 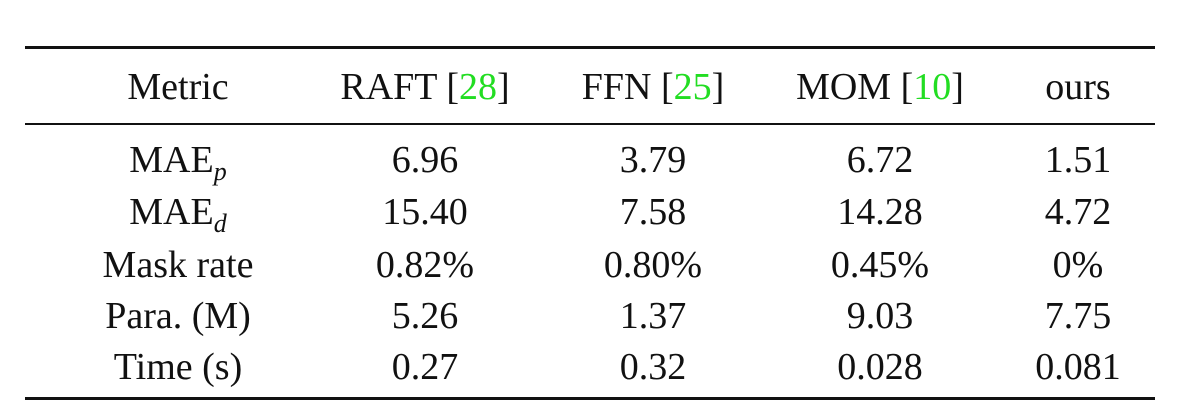 I want to click on value: 0%, so click(x=1078, y=265).